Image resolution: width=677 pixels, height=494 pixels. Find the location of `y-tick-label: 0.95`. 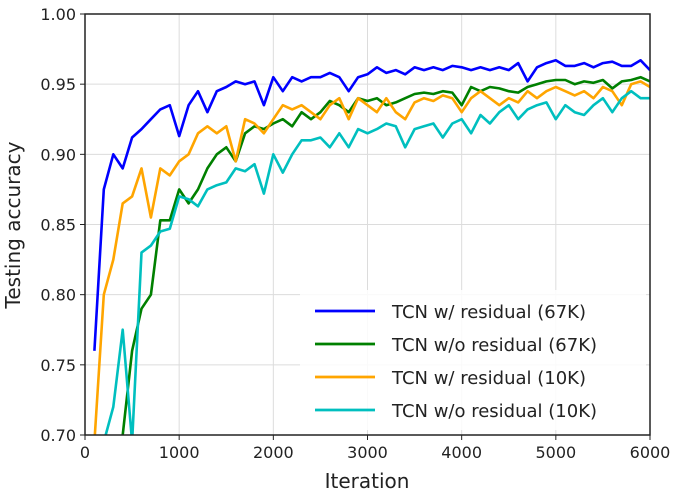

y-tick-label: 0.95 is located at coordinates (58, 84).